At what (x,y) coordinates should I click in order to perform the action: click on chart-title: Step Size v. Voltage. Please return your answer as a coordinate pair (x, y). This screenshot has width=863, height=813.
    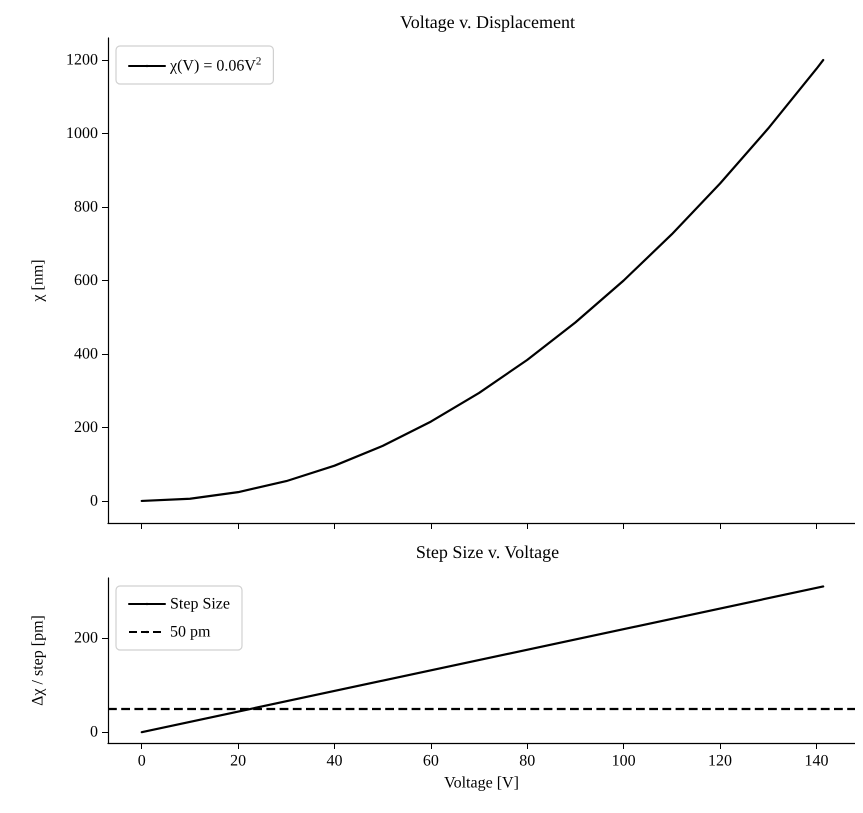
    Looking at the image, I should click on (488, 552).